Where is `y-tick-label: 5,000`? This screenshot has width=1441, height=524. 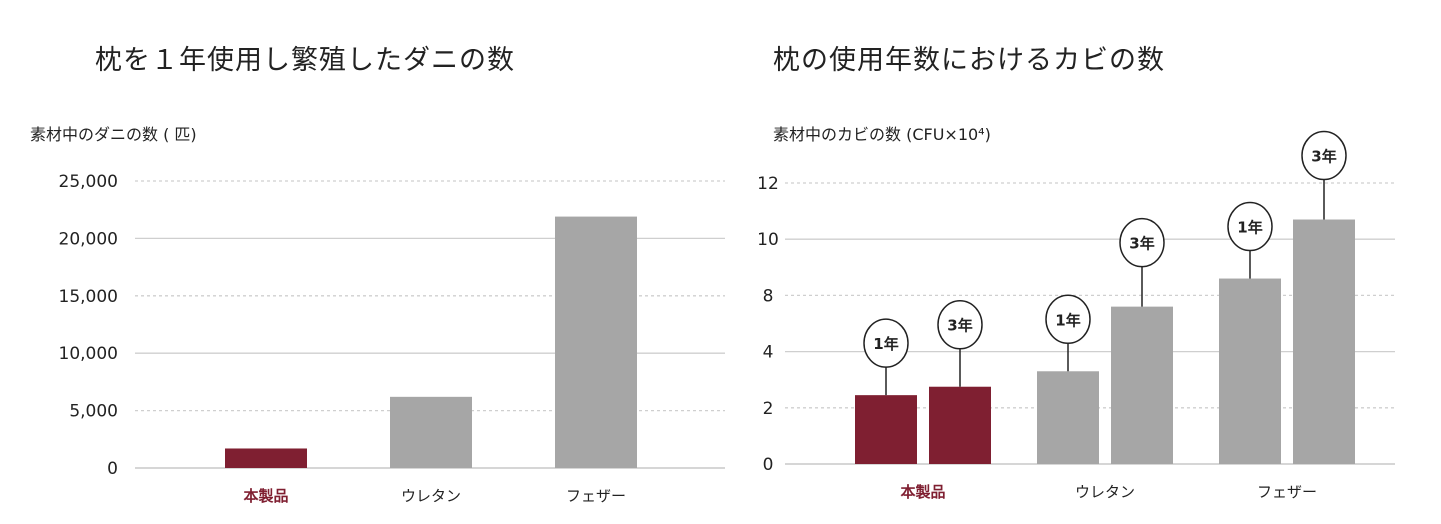 y-tick-label: 5,000 is located at coordinates (93, 412).